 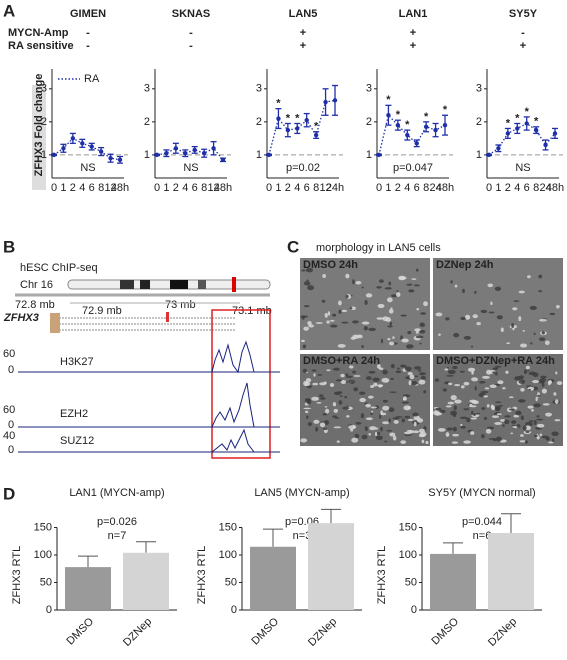 I want to click on panel-title: morphology in LAN5 cells, so click(x=378, y=248).